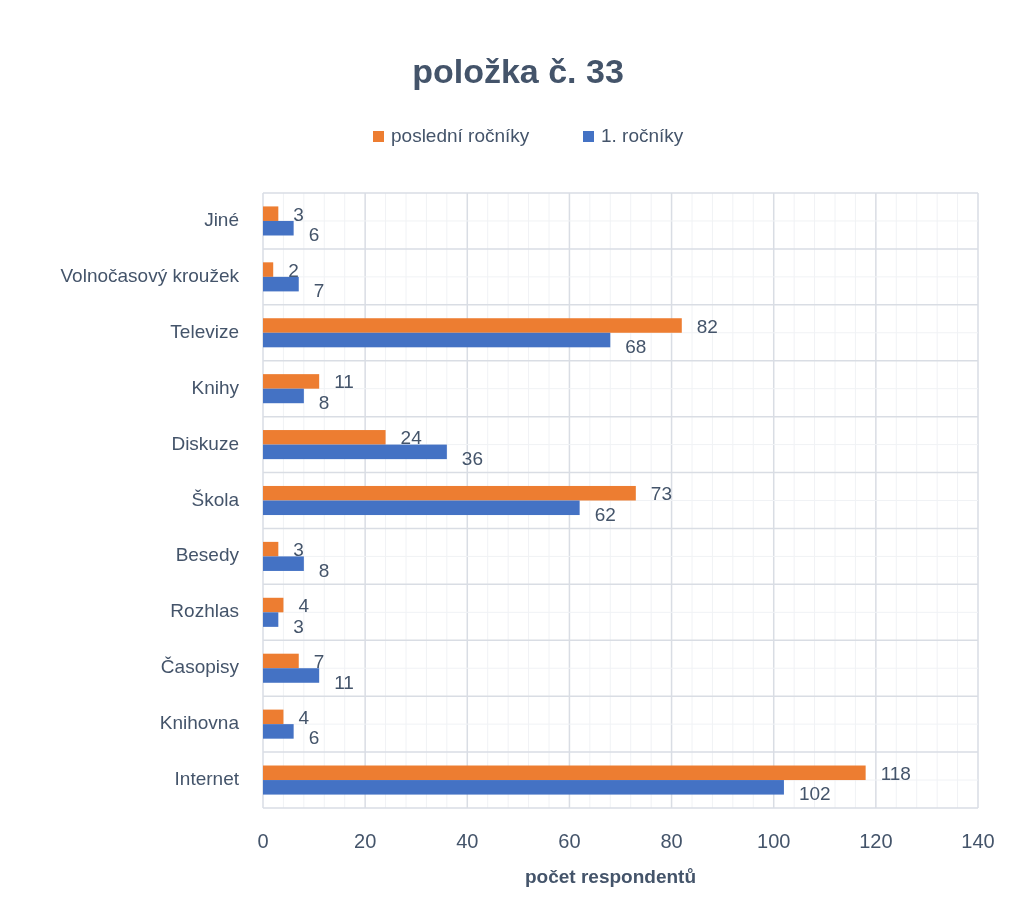 This screenshot has width=1015, height=913. I want to click on data-label: 36, so click(472, 458).